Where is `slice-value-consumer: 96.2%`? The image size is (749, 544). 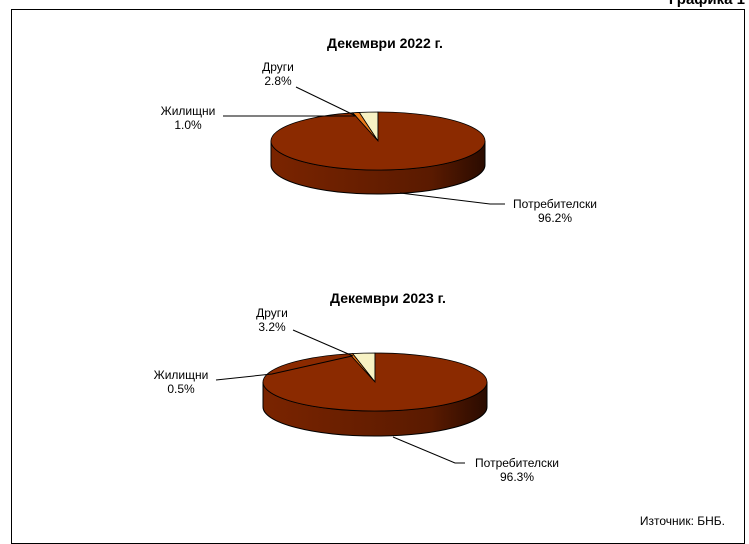
slice-value-consumer: 96.2% is located at coordinates (555, 218).